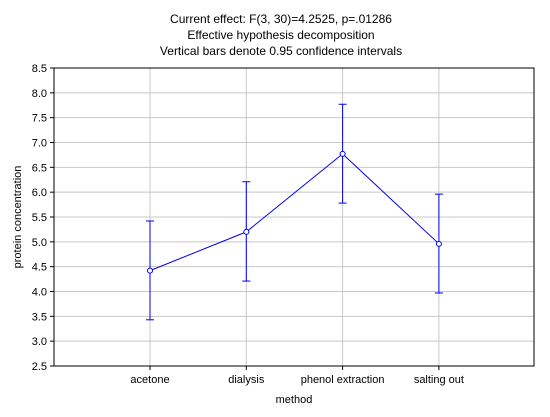  Describe the element at coordinates (39, 69) in the screenshot. I see `y-tick-label: 8.5` at that location.